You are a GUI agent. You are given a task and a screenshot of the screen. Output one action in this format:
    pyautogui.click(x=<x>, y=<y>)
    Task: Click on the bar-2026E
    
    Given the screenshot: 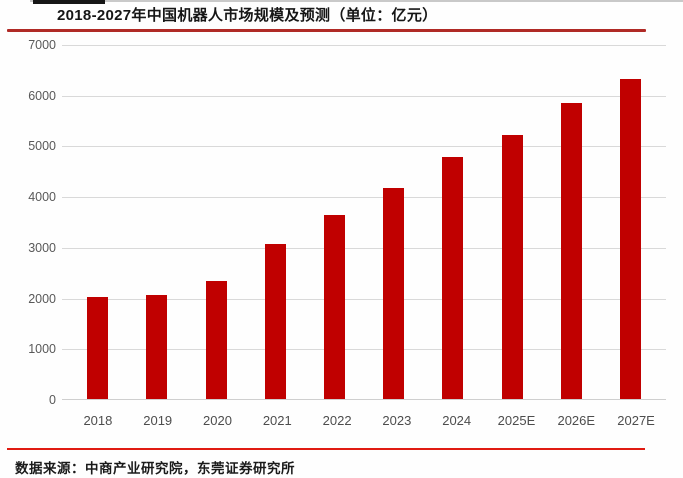 What is the action you would take?
    pyautogui.click(x=571, y=251)
    